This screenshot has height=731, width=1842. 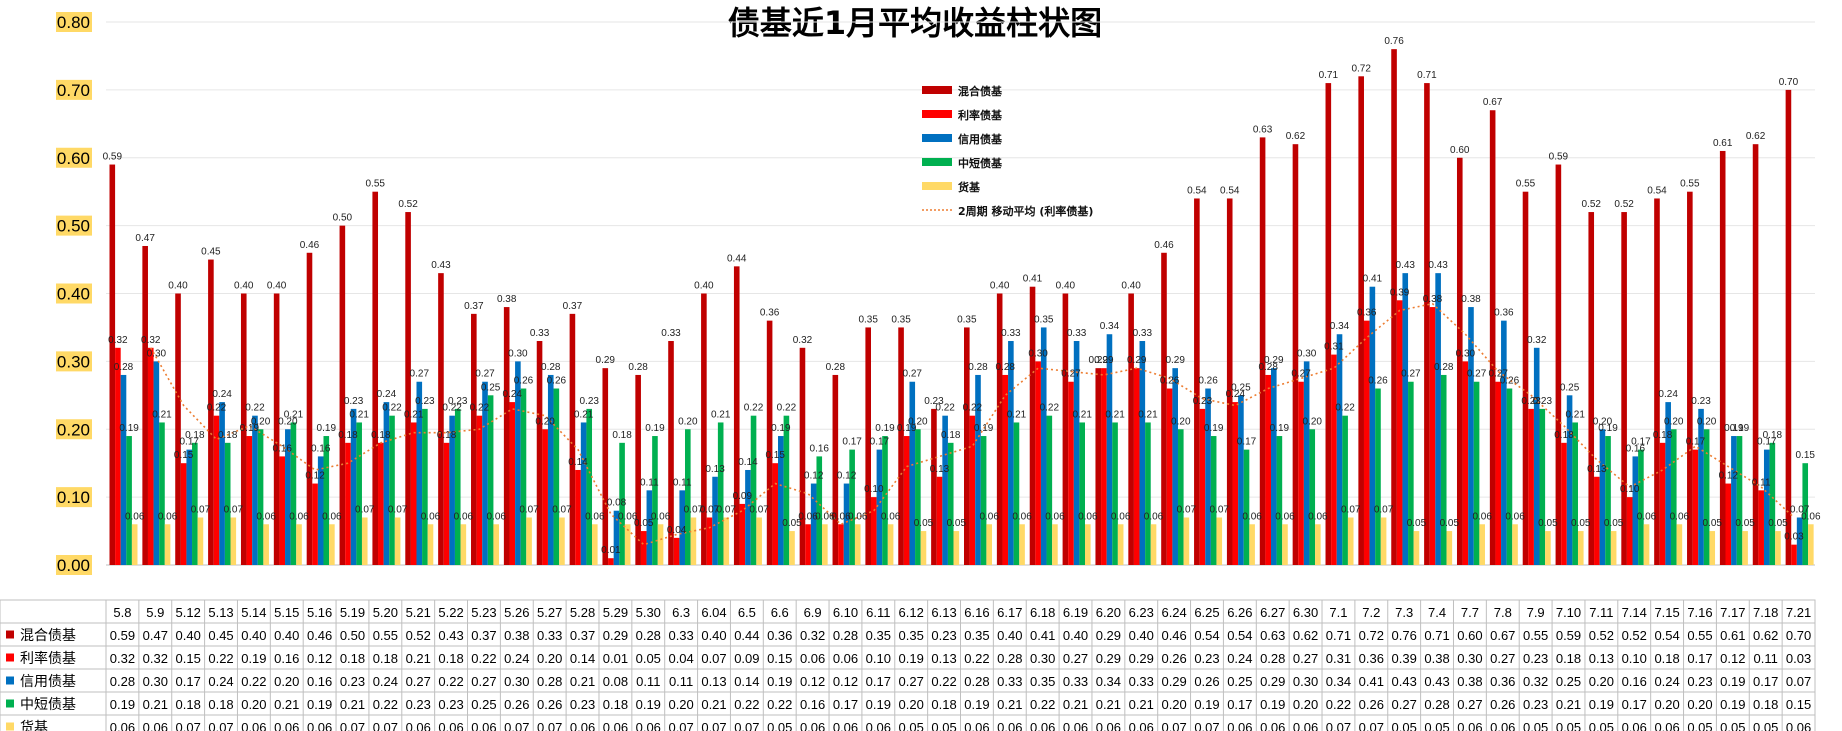 What do you see at coordinates (1042, 635) in the screenshot?
I see `table-cell: 0.41` at bounding box center [1042, 635].